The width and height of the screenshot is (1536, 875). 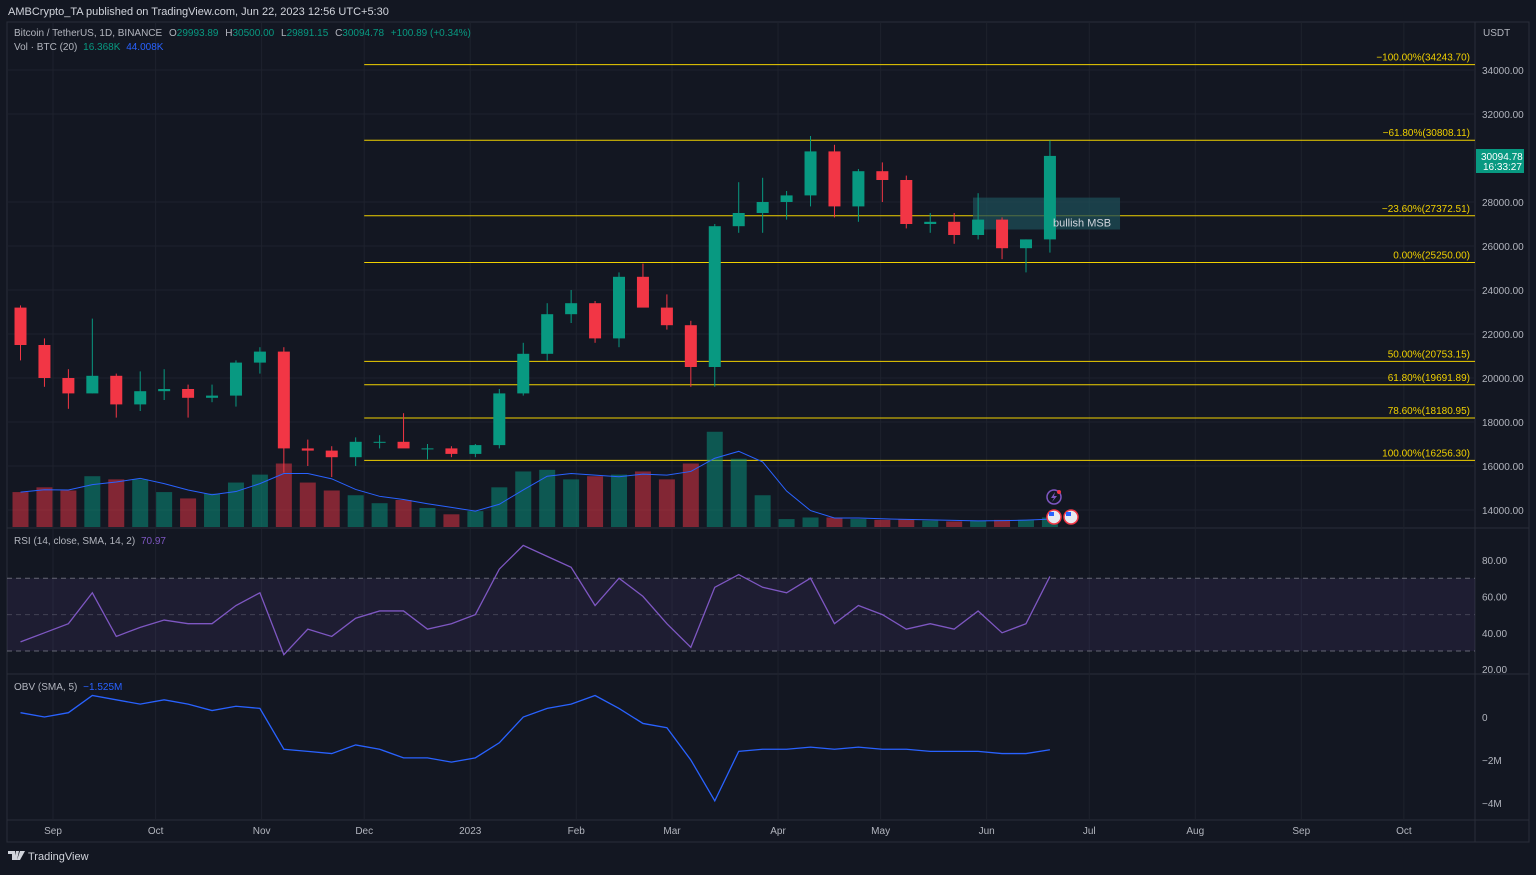 What do you see at coordinates (1494, 597) in the screenshot?
I see `rsi-tick: 60.00` at bounding box center [1494, 597].